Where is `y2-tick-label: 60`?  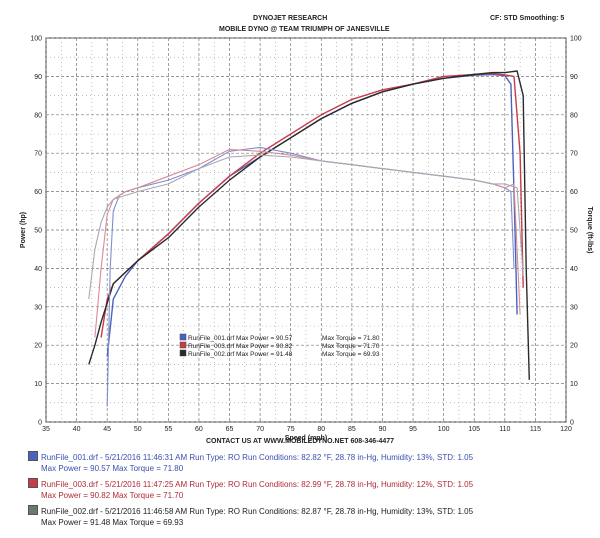 y2-tick-label: 60 is located at coordinates (574, 192).